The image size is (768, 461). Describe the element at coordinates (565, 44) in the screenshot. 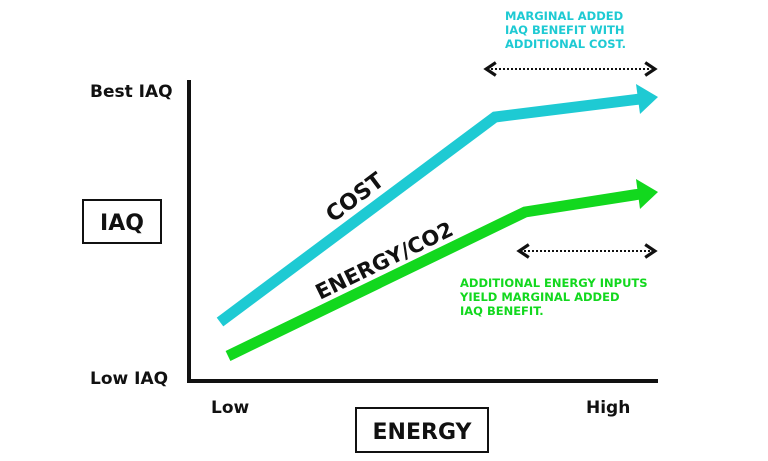

I see `cost-note-line: ADDITIONAL COST.` at that location.